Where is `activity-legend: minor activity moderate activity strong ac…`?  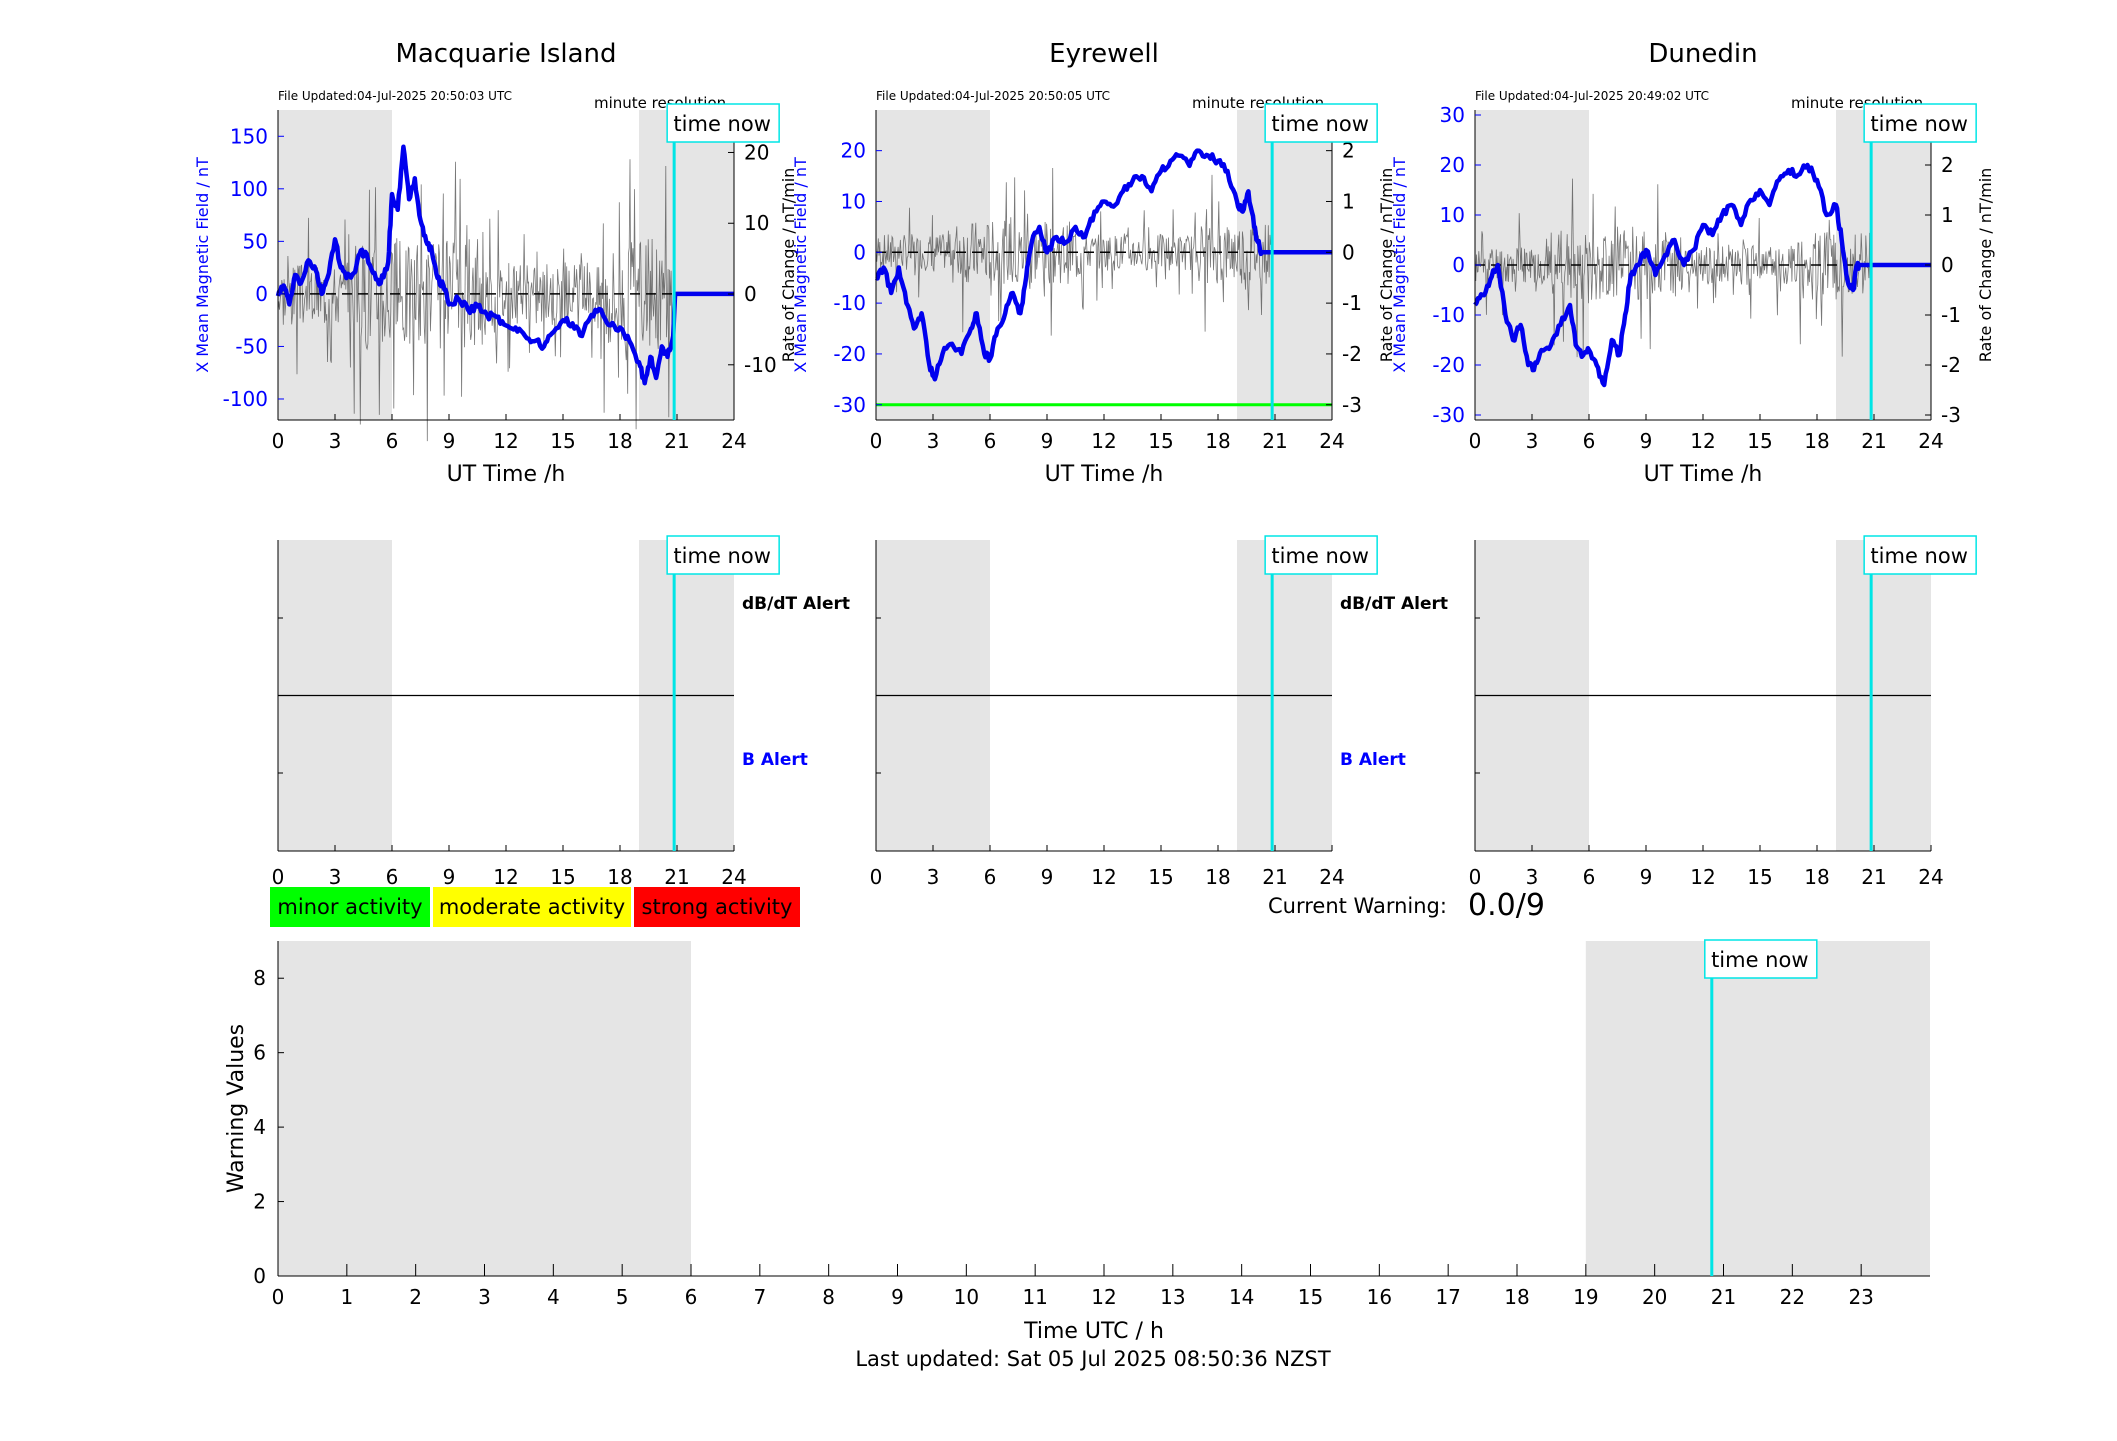
activity-legend: minor activity moderate activity strong ac… is located at coordinates (535, 907).